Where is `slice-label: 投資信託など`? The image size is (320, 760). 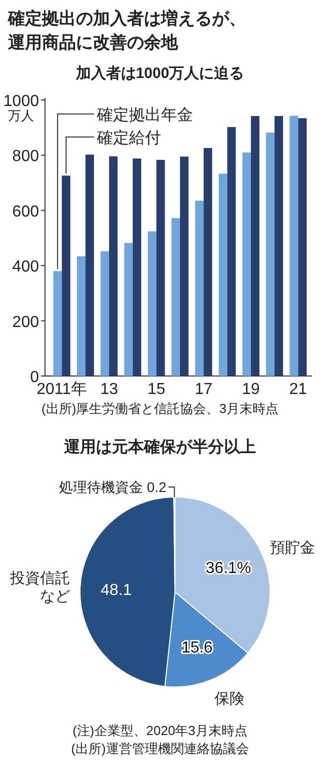
slice-label: 投資信託など is located at coordinates (39, 588).